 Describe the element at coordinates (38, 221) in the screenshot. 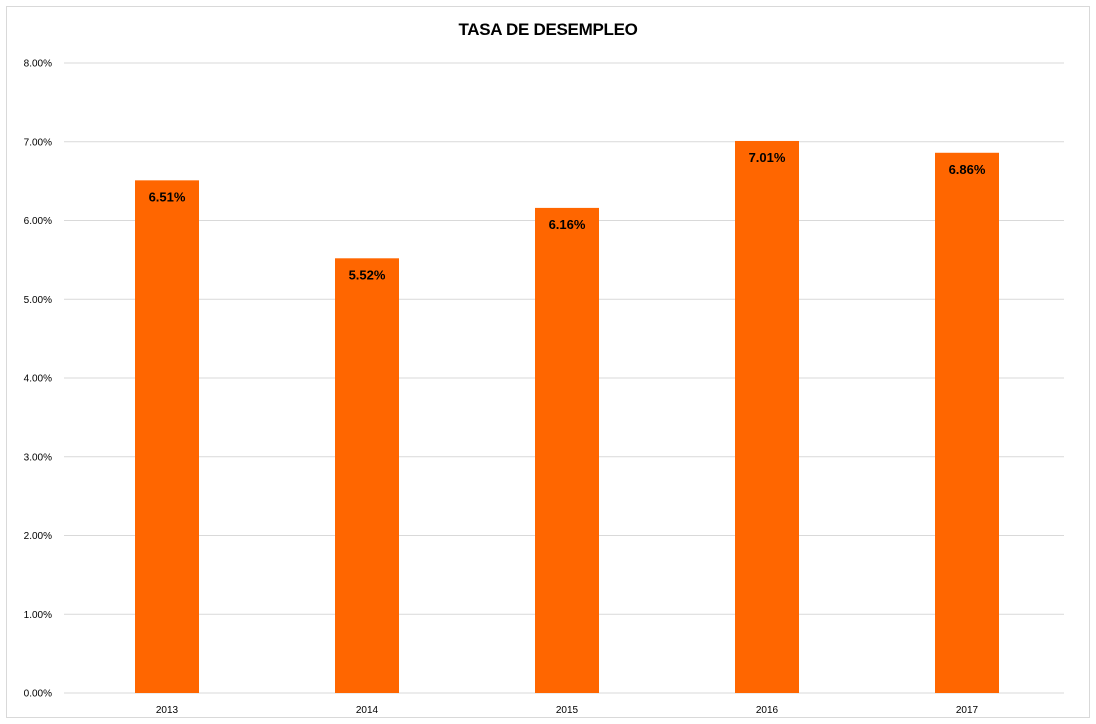

I see `y-tick-label: 6.00%` at that location.